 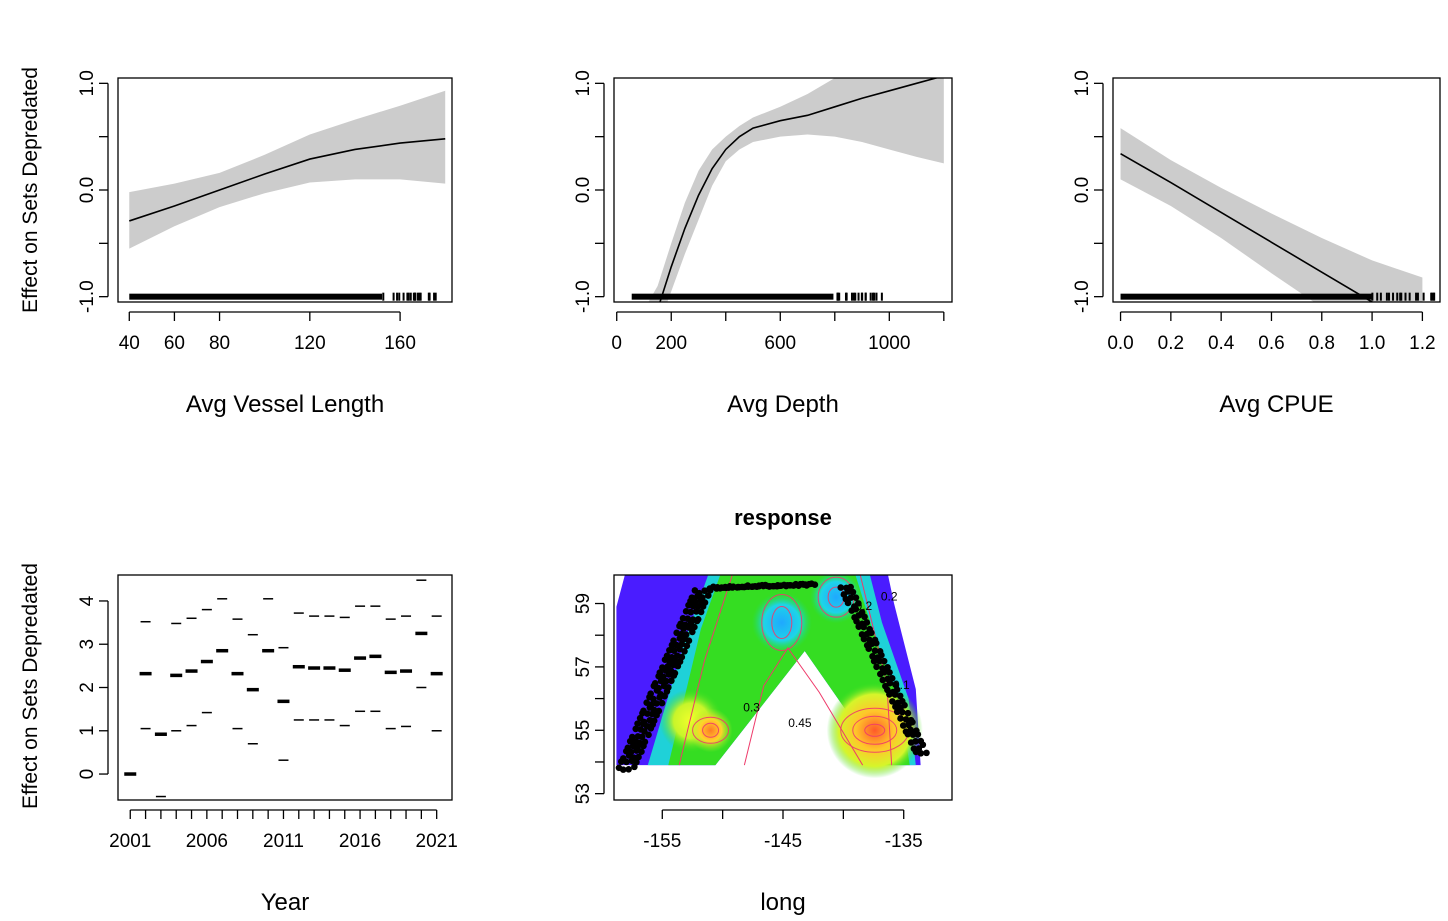 I want to click on x-axis-label: Avg Depth, so click(x=783, y=404).